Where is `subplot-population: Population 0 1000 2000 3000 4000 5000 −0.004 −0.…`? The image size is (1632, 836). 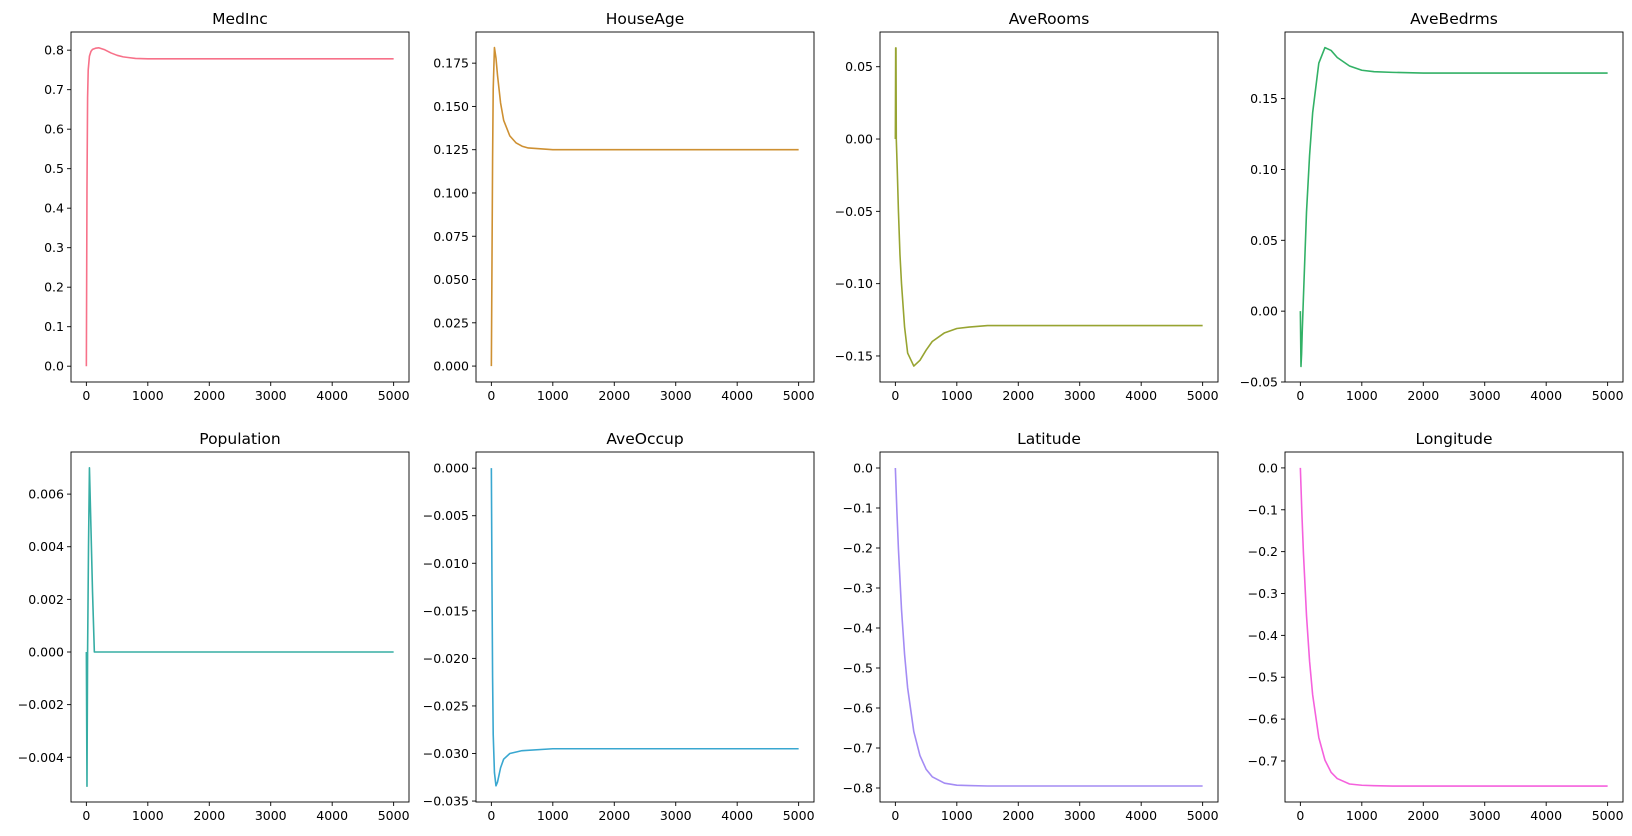
subplot-population: Population 0 1000 2000 3000 4000 5000 −0.004 −0.… is located at coordinates (214, 626).